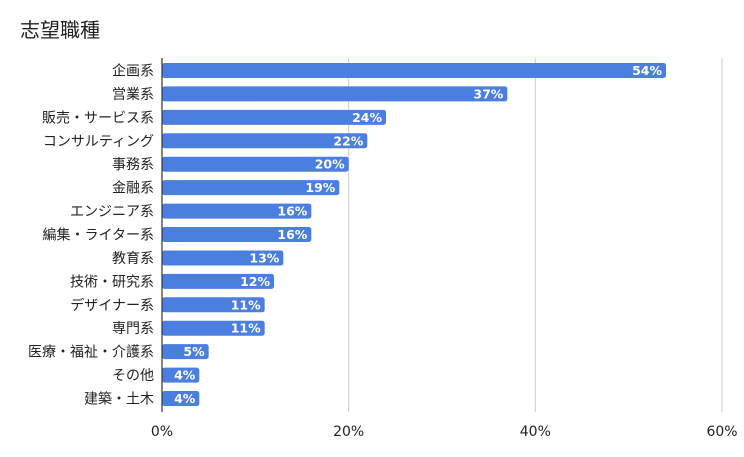  What do you see at coordinates (98, 118) in the screenshot?
I see `category-label: 販売・サービス系` at bounding box center [98, 118].